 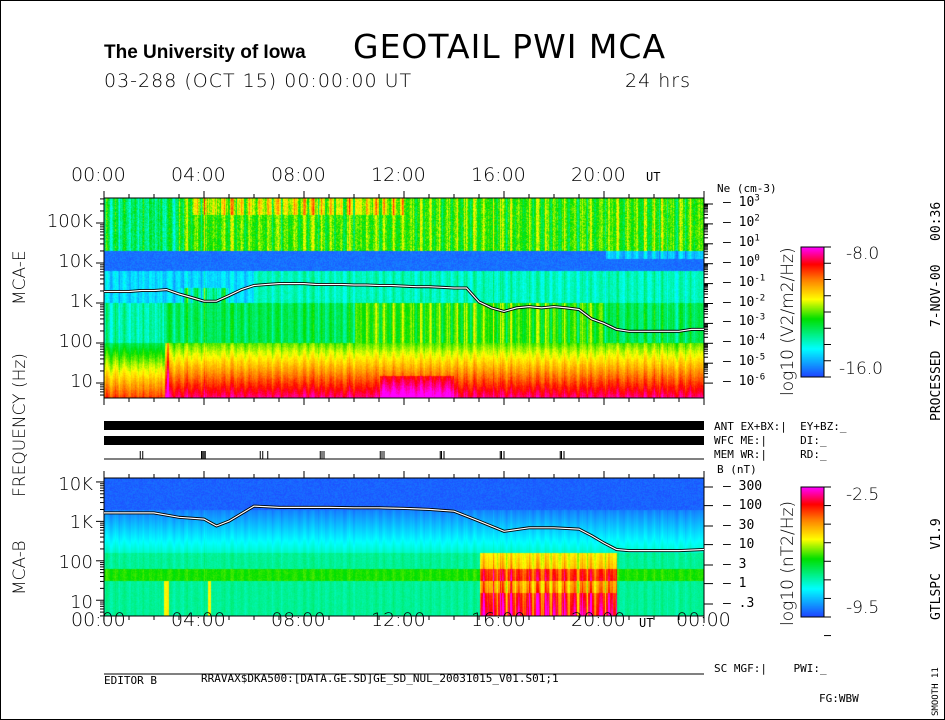 What do you see at coordinates (812, 312) in the screenshot?
I see `e-colorbar` at bounding box center [812, 312].